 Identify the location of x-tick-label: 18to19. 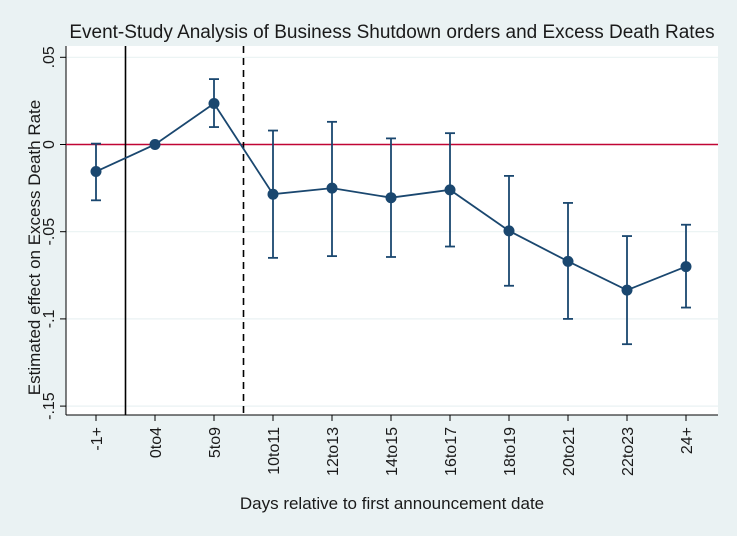
(510, 451).